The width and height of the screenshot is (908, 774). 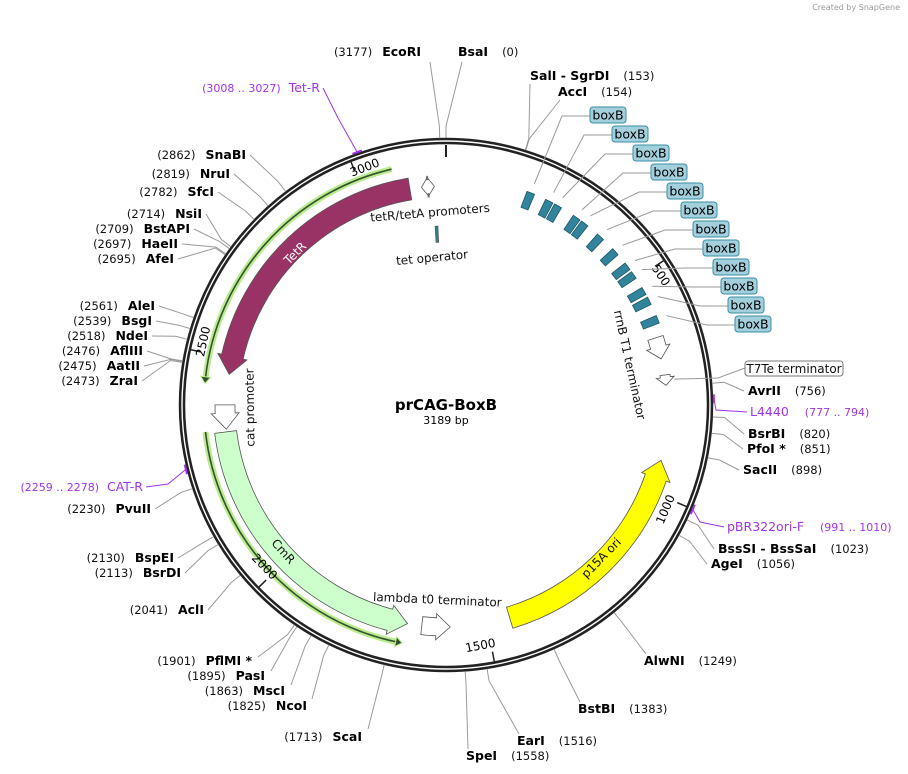 I want to click on enzyme-site: (2561) AleI, so click(x=117, y=305).